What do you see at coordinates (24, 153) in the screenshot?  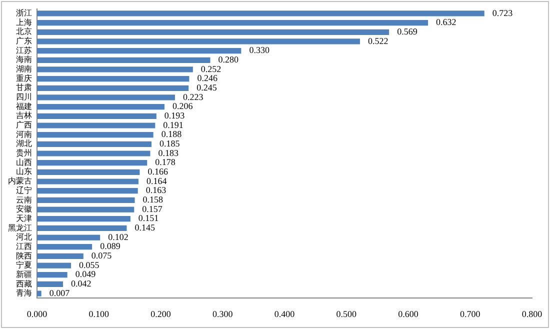 I see `y-tick-label: 贵州` at bounding box center [24, 153].